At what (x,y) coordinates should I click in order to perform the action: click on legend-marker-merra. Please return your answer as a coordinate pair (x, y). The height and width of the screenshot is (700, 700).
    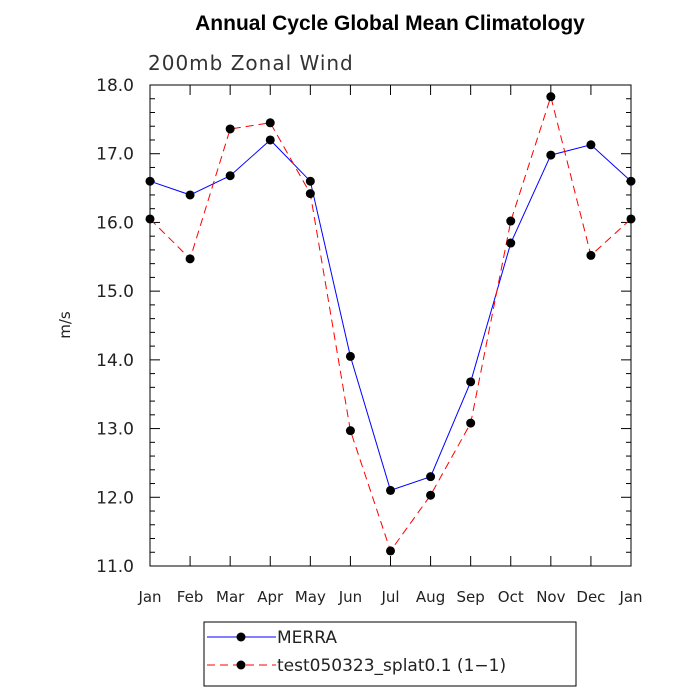
    Looking at the image, I should click on (241, 637).